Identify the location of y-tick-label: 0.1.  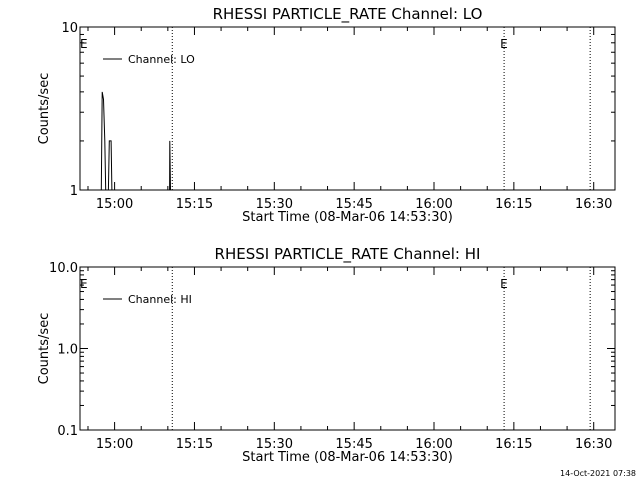
(67, 431).